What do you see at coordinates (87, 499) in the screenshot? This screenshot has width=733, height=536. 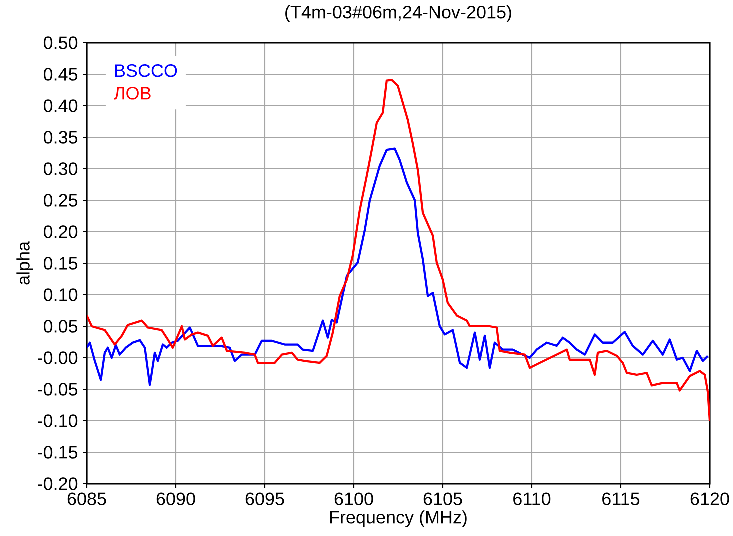 I see `x-tick-label: 6085` at bounding box center [87, 499].